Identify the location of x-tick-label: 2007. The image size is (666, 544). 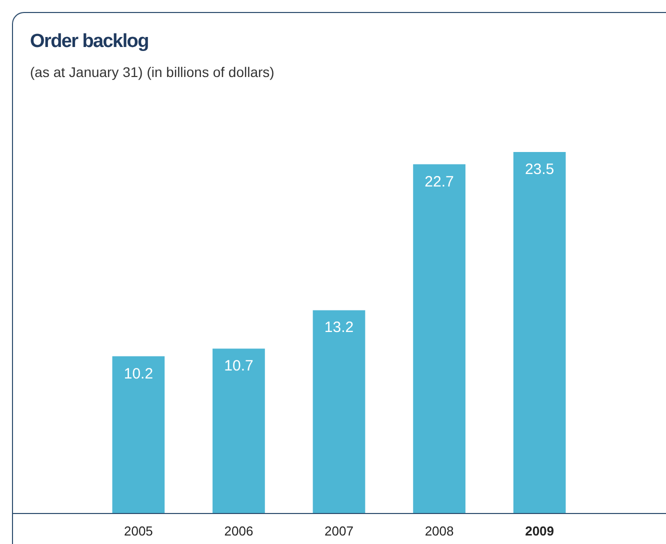
(339, 531).